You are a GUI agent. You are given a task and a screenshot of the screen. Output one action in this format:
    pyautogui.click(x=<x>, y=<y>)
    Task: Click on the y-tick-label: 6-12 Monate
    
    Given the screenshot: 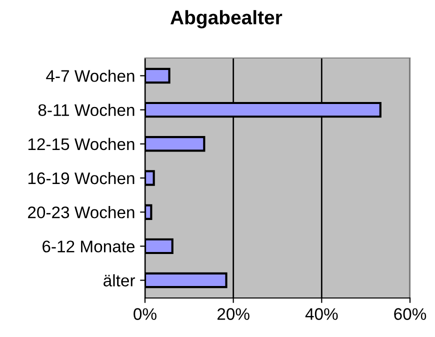 What is the action you would take?
    pyautogui.click(x=88, y=246)
    